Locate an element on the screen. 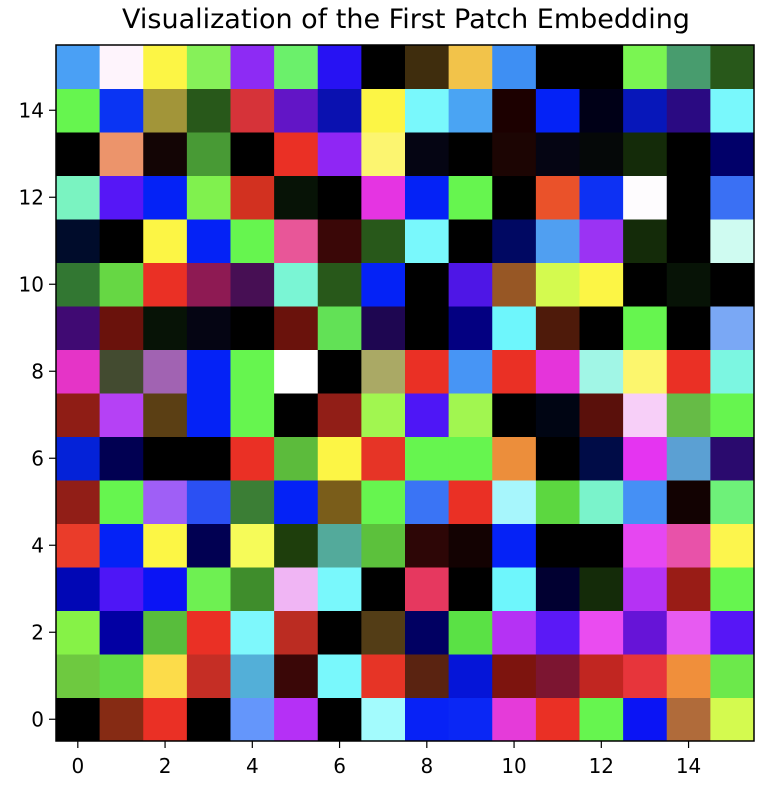 The height and width of the screenshot is (787, 767). y-tick-label: 6 is located at coordinates (37, 458).